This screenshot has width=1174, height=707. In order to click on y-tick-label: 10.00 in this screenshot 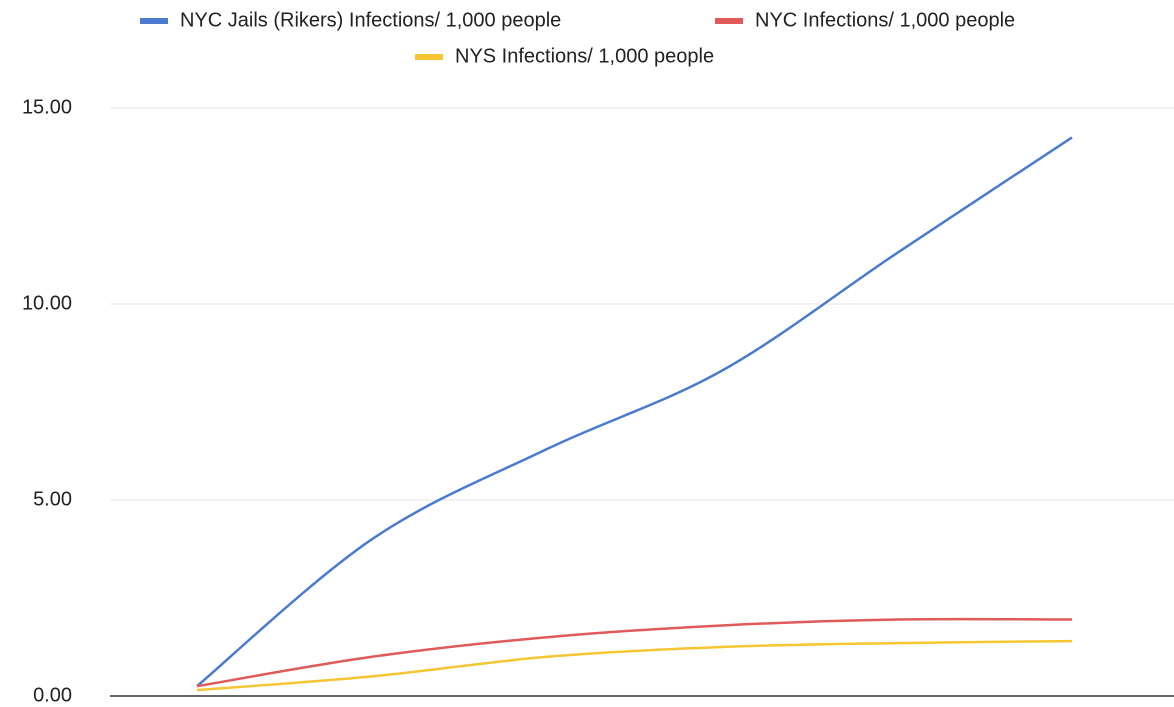, I will do `click(47, 303)`.